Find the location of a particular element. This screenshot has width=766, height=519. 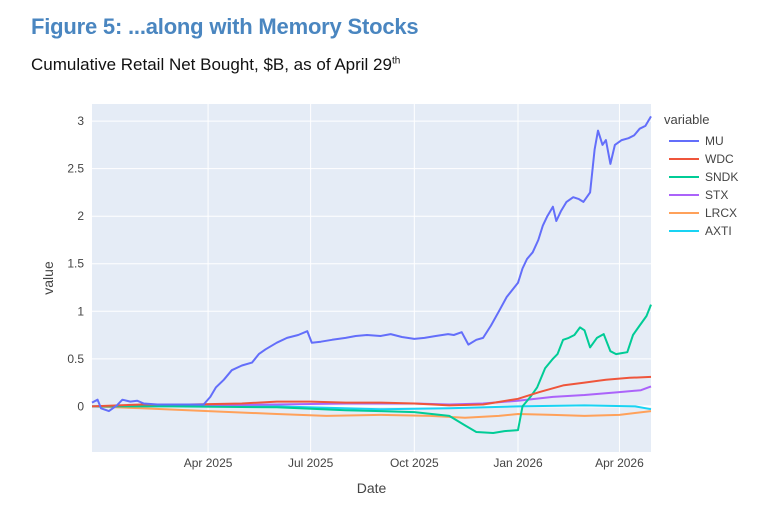

y-tick-label: 2 is located at coordinates (80, 216).